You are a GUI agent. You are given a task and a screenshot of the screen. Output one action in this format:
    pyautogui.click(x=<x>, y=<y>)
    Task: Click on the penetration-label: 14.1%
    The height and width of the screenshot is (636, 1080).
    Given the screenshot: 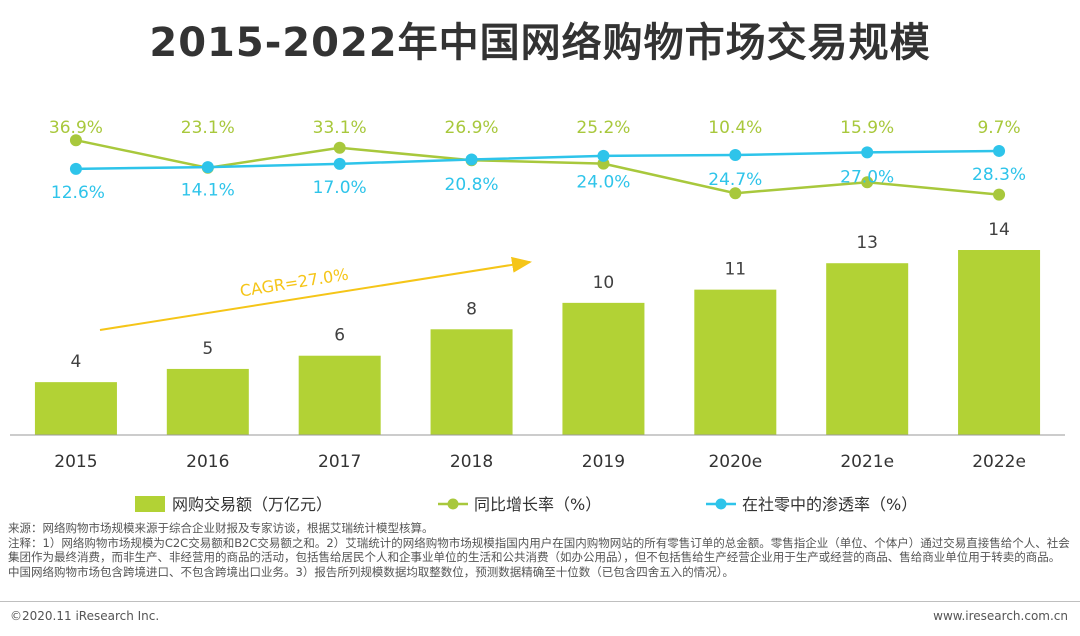 What is the action you would take?
    pyautogui.click(x=208, y=190)
    